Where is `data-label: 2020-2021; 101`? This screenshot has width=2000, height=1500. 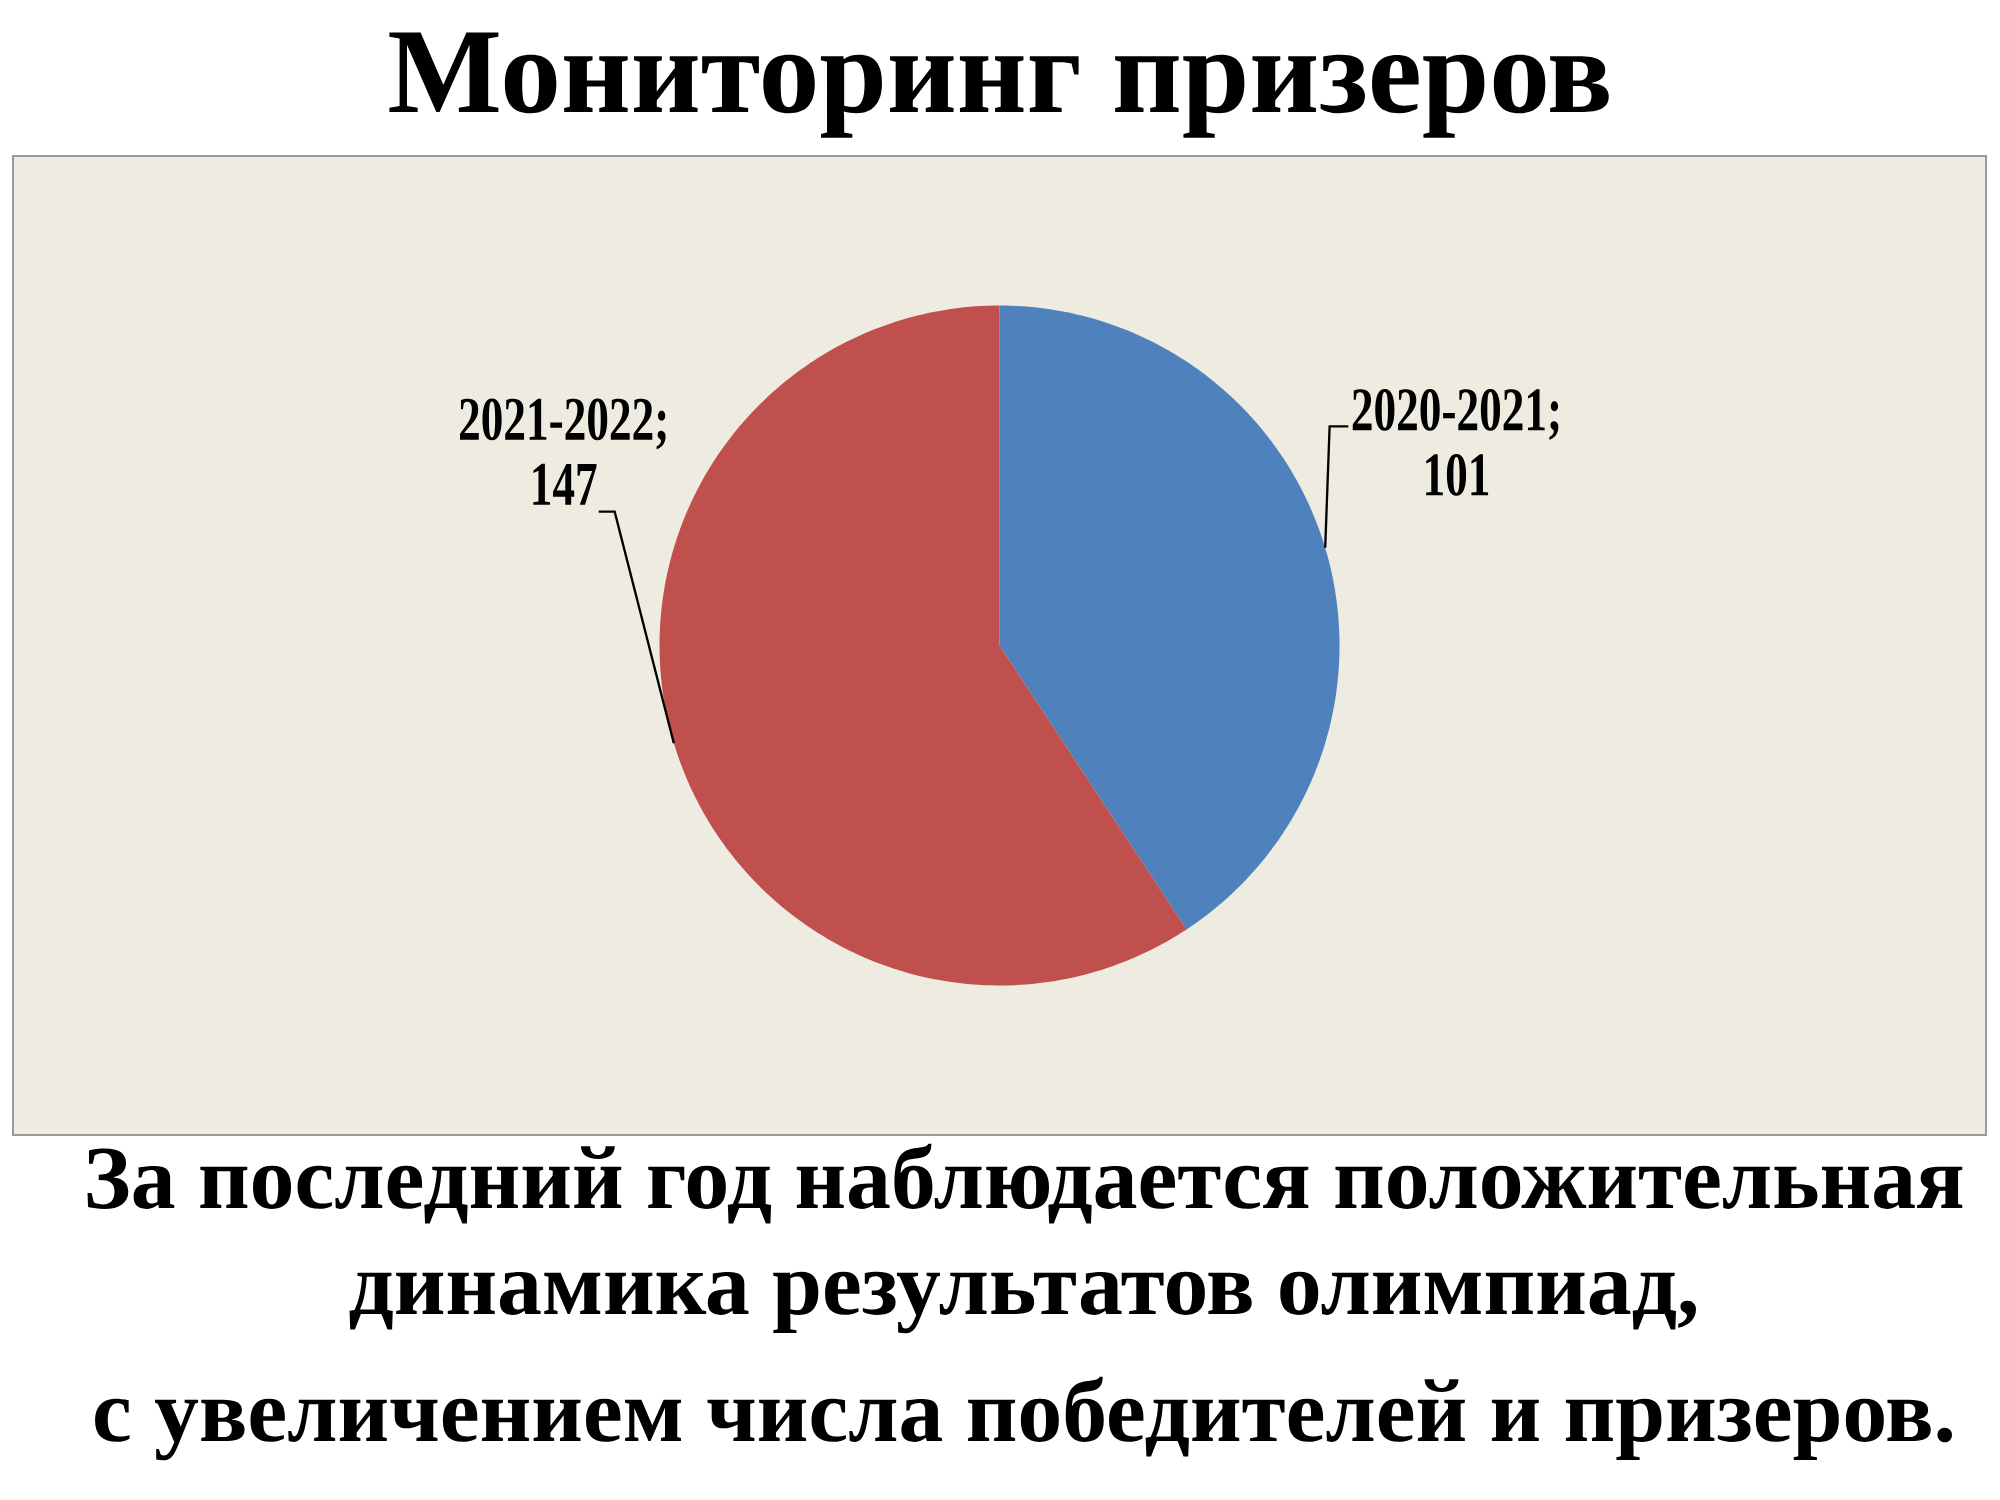 data-label: 2020-2021; 101 is located at coordinates (1455, 442).